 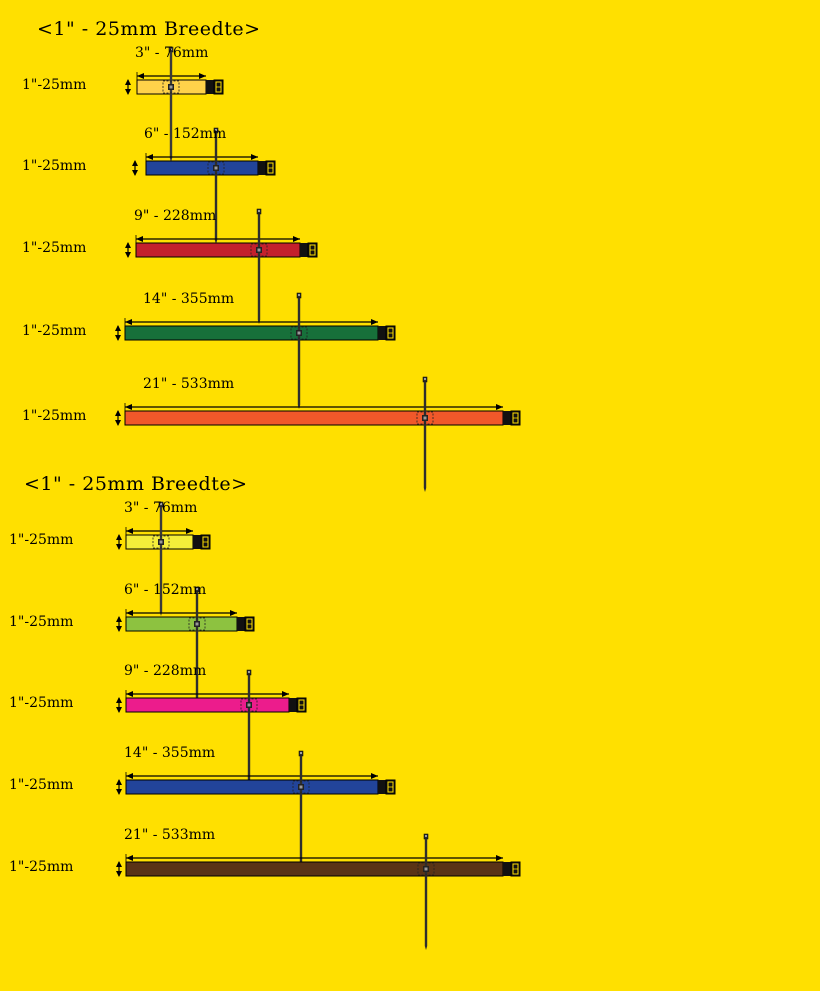 What do you see at coordinates (217, 246) in the screenshot?
I see `length-dimension-arrow` at bounding box center [217, 246].